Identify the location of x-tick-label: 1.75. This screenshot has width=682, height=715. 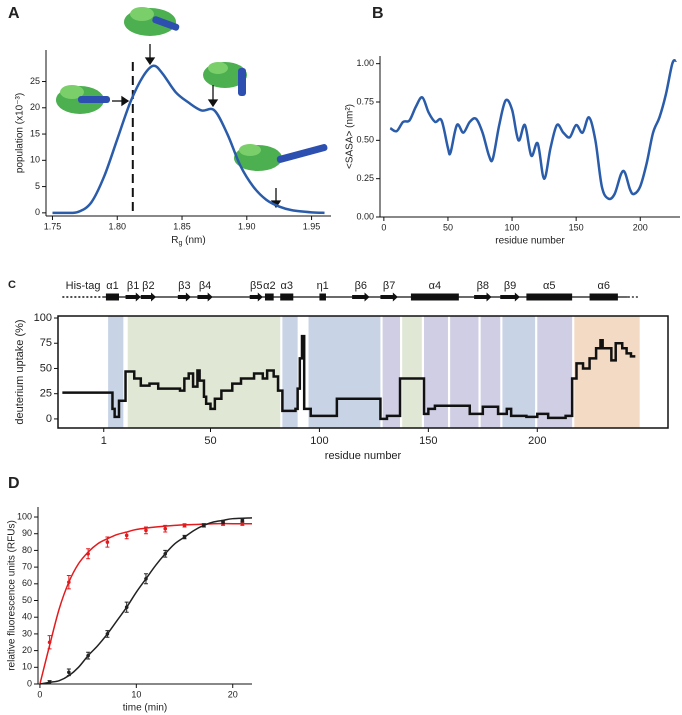
(53, 226).